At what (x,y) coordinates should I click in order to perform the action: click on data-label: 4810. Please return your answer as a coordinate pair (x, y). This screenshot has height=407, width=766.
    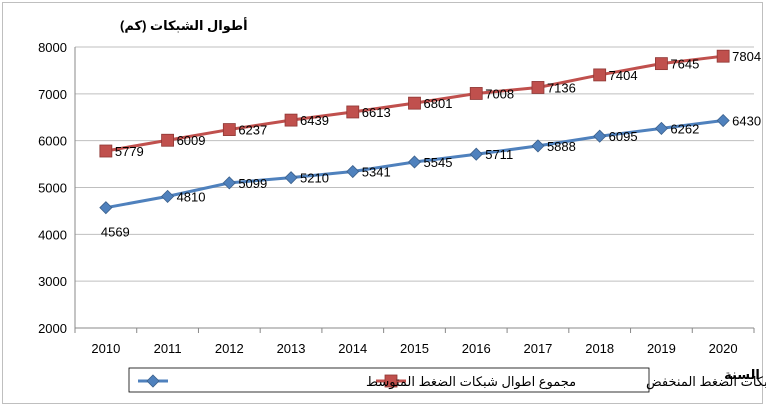
    Looking at the image, I should click on (191, 196).